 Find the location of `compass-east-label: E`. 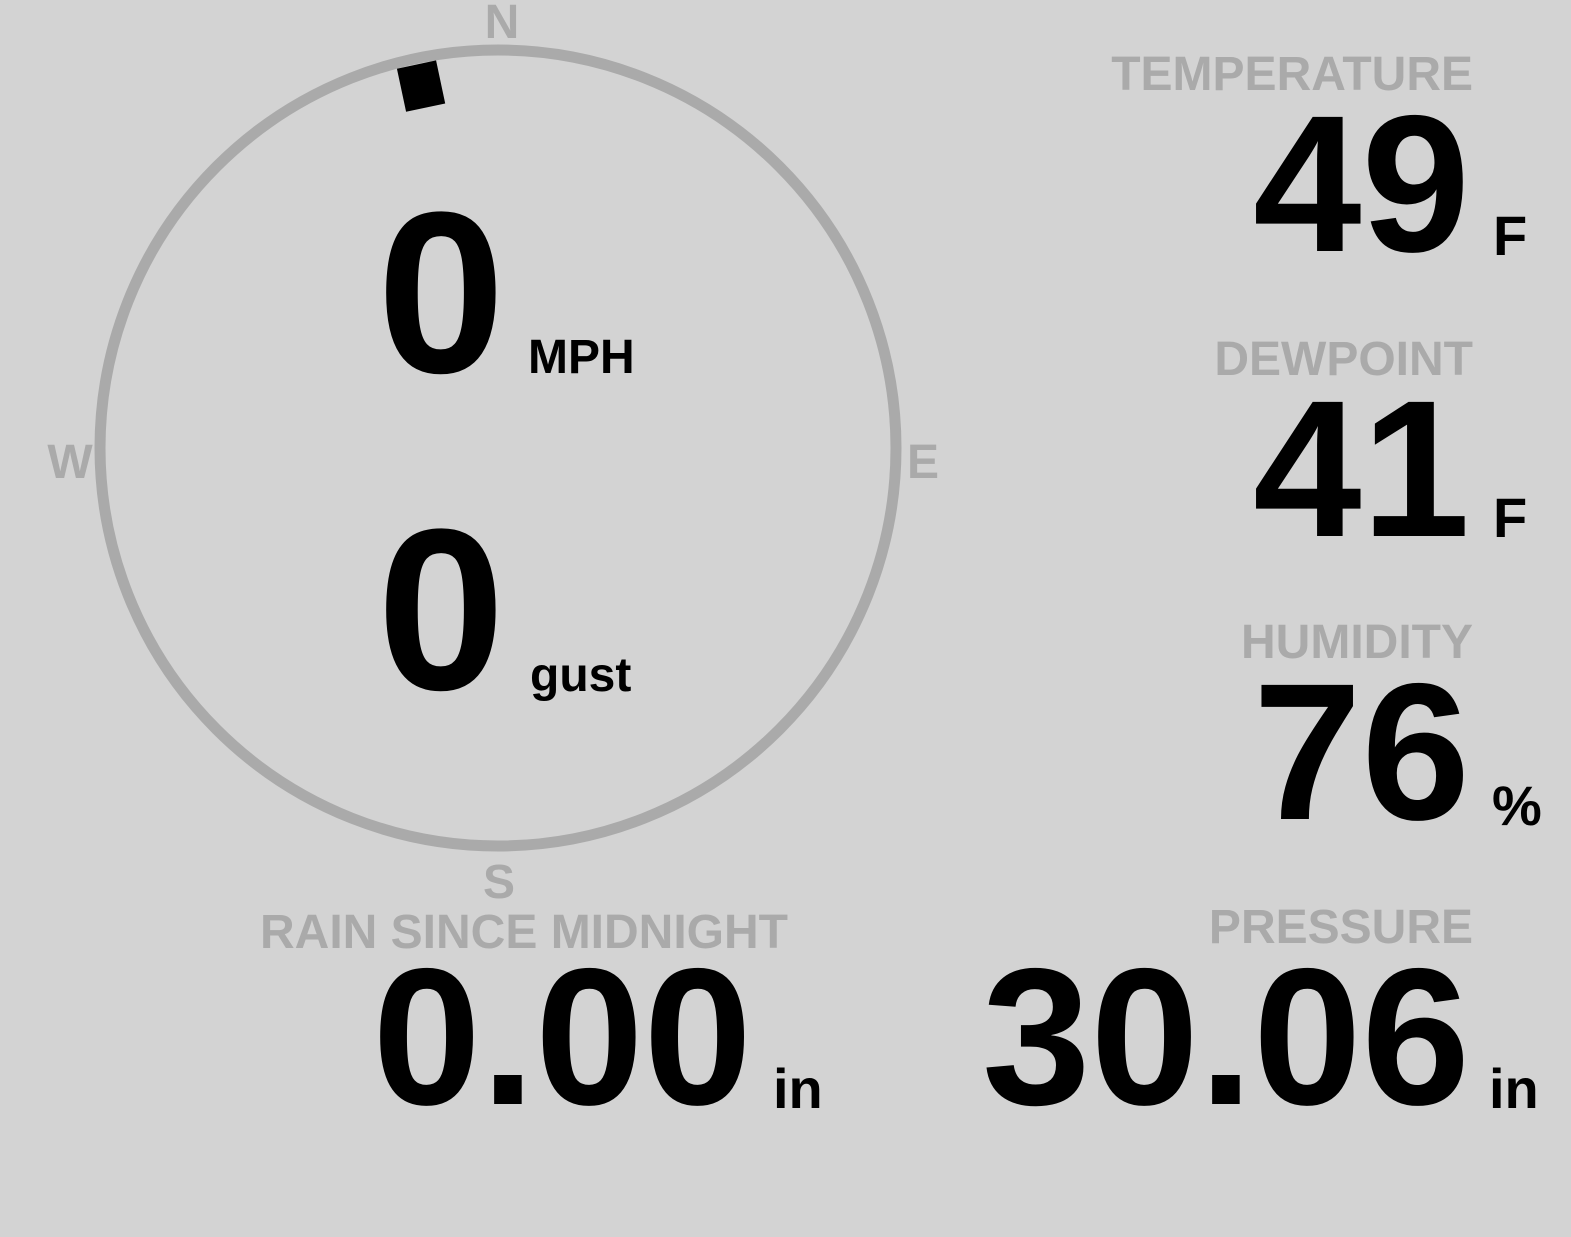

compass-east-label: E is located at coordinates (922, 462).